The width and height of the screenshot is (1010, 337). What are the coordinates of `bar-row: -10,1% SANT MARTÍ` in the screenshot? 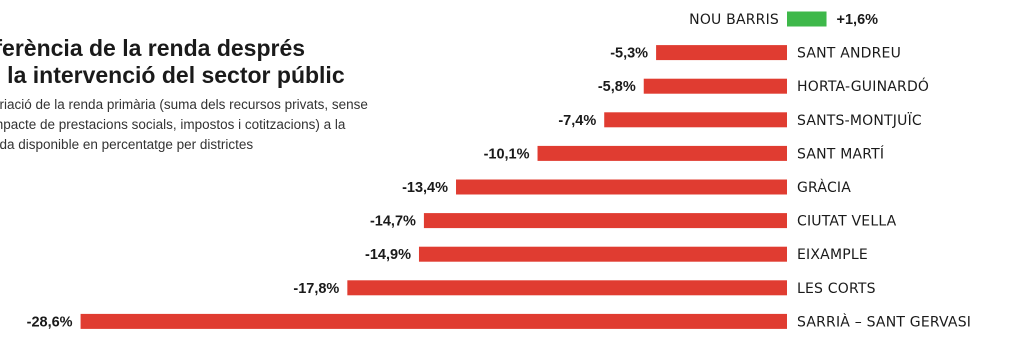 It's located at (684, 153).